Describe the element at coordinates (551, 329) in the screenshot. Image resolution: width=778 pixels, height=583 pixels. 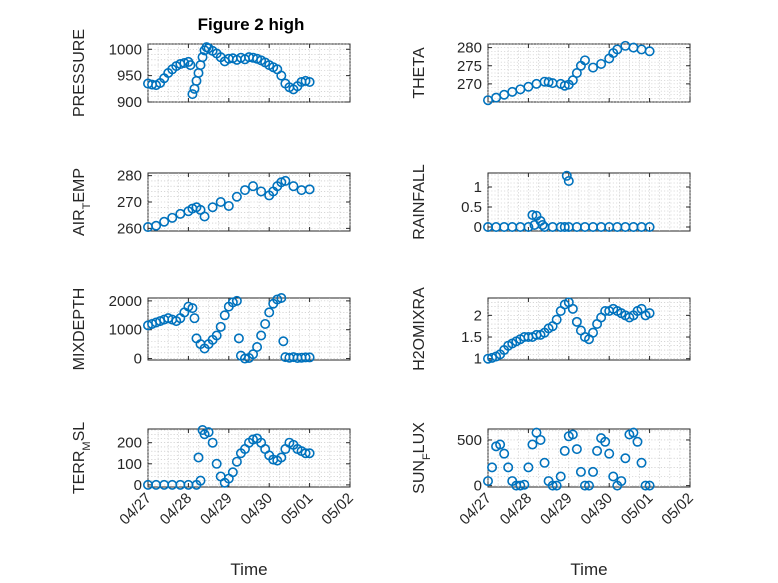
I see `subplot-h2omixra: 1 1.5 2 H2OMIXRA` at that location.